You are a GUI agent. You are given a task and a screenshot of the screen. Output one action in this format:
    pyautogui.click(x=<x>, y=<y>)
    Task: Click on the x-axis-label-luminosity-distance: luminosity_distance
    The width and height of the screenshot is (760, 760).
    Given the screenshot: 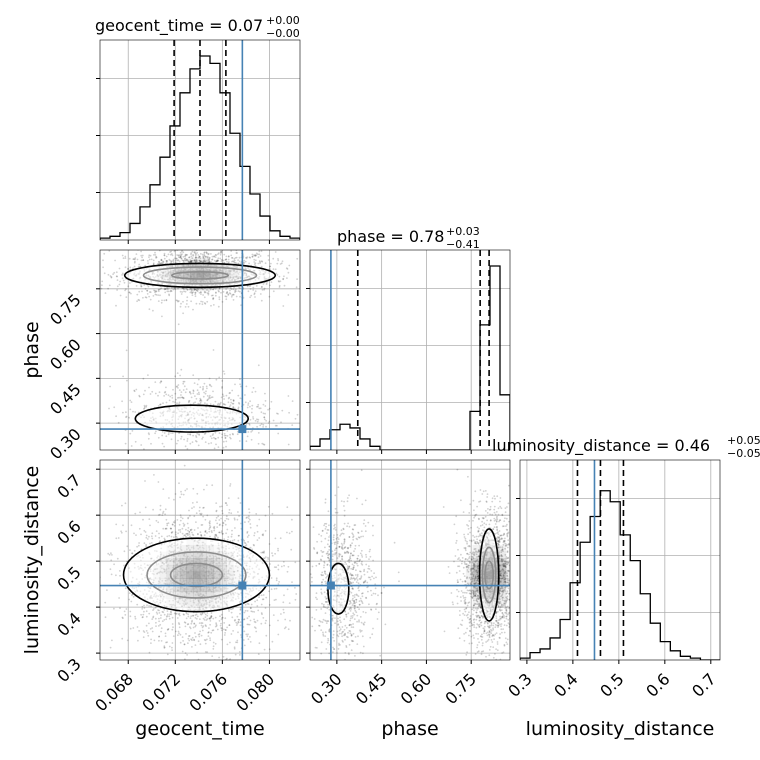 What is the action you would take?
    pyautogui.click(x=620, y=729)
    